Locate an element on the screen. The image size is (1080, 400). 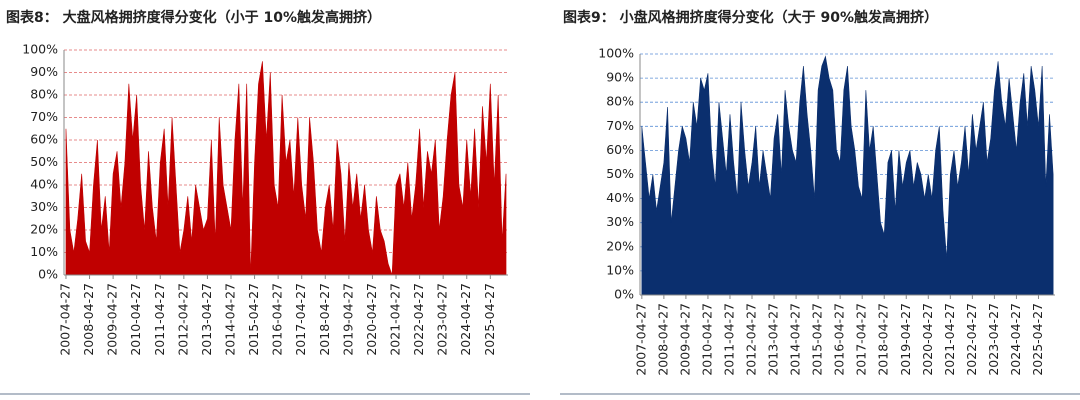
chart-title: 图表8： 大盘风格拥挤度得分变化（小于 10%触发高拥挤） is located at coordinates (193, 17).